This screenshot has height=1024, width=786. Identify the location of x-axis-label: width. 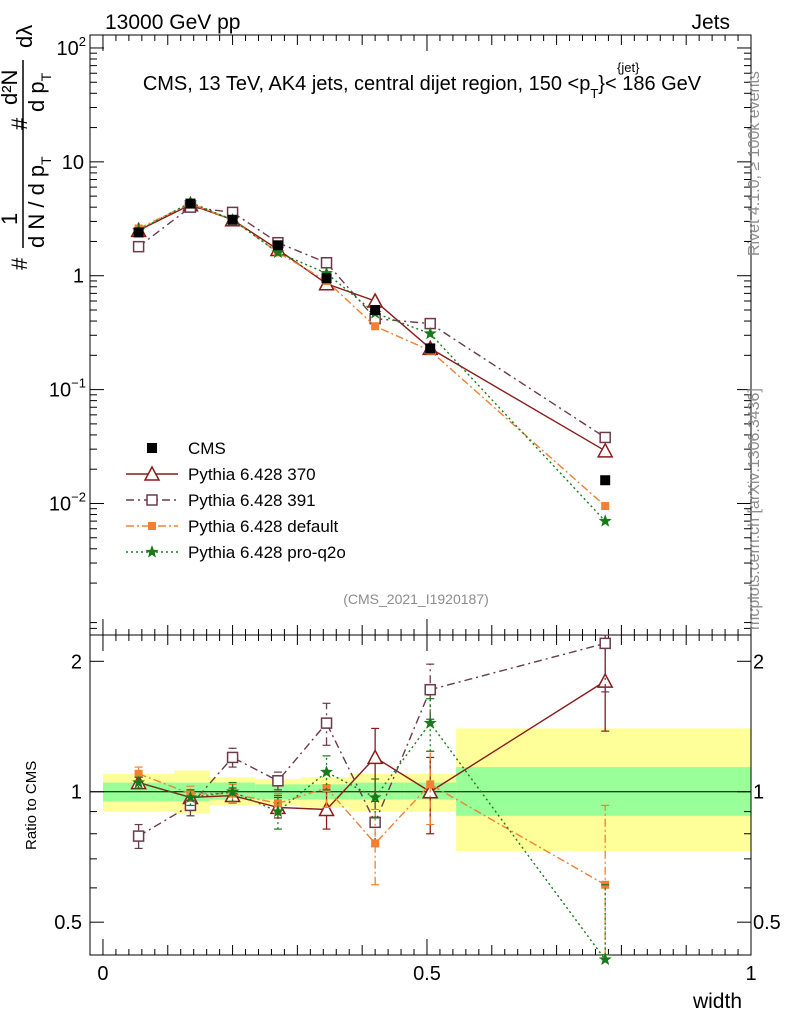
(717, 1001).